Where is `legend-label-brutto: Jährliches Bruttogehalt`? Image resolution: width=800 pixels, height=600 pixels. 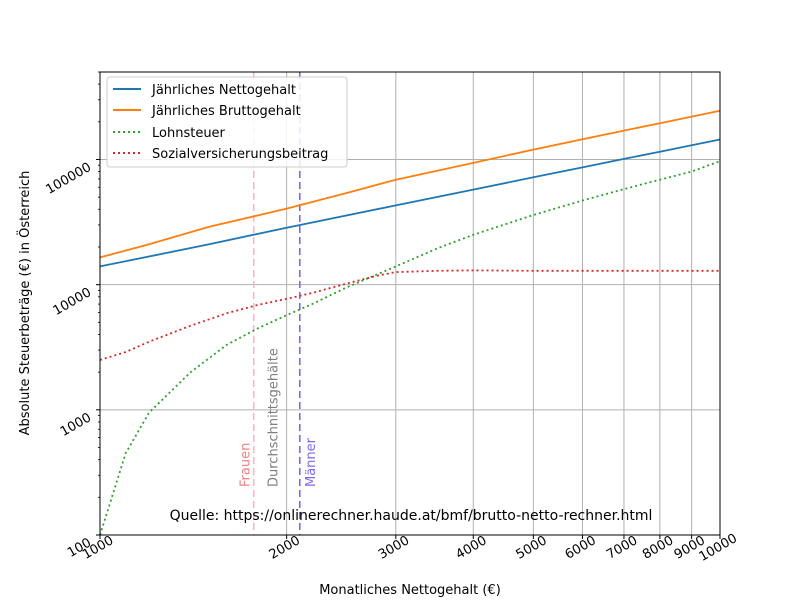 legend-label-brutto: Jährliches Bruttogehalt is located at coordinates (226, 111).